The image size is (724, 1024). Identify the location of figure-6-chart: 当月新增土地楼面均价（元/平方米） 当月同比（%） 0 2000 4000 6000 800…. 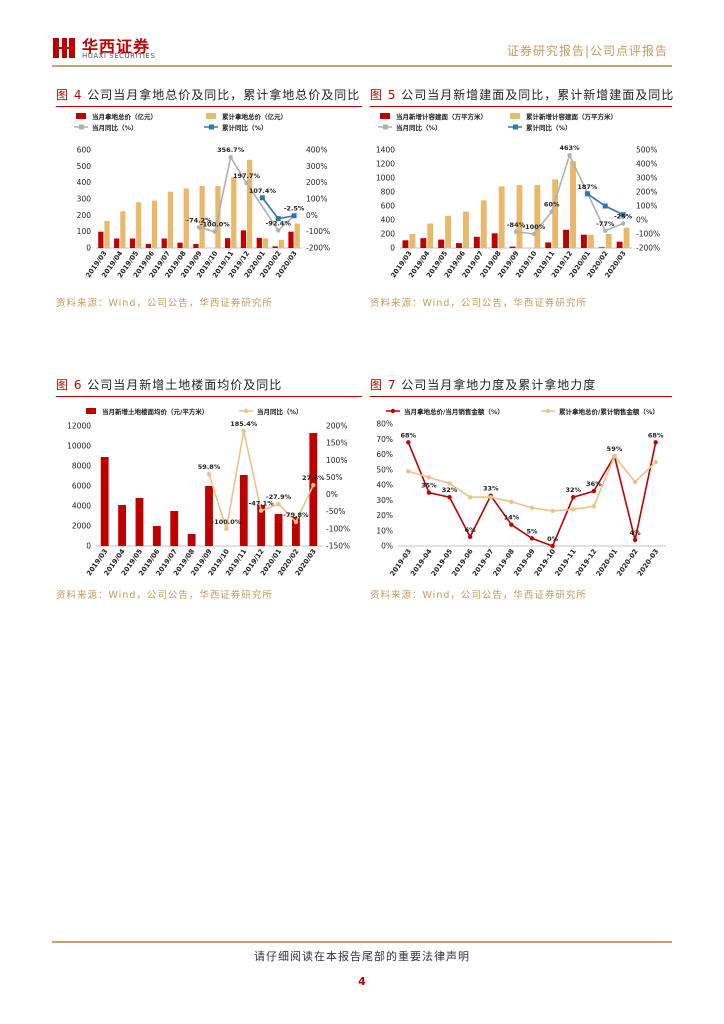
(208, 492).